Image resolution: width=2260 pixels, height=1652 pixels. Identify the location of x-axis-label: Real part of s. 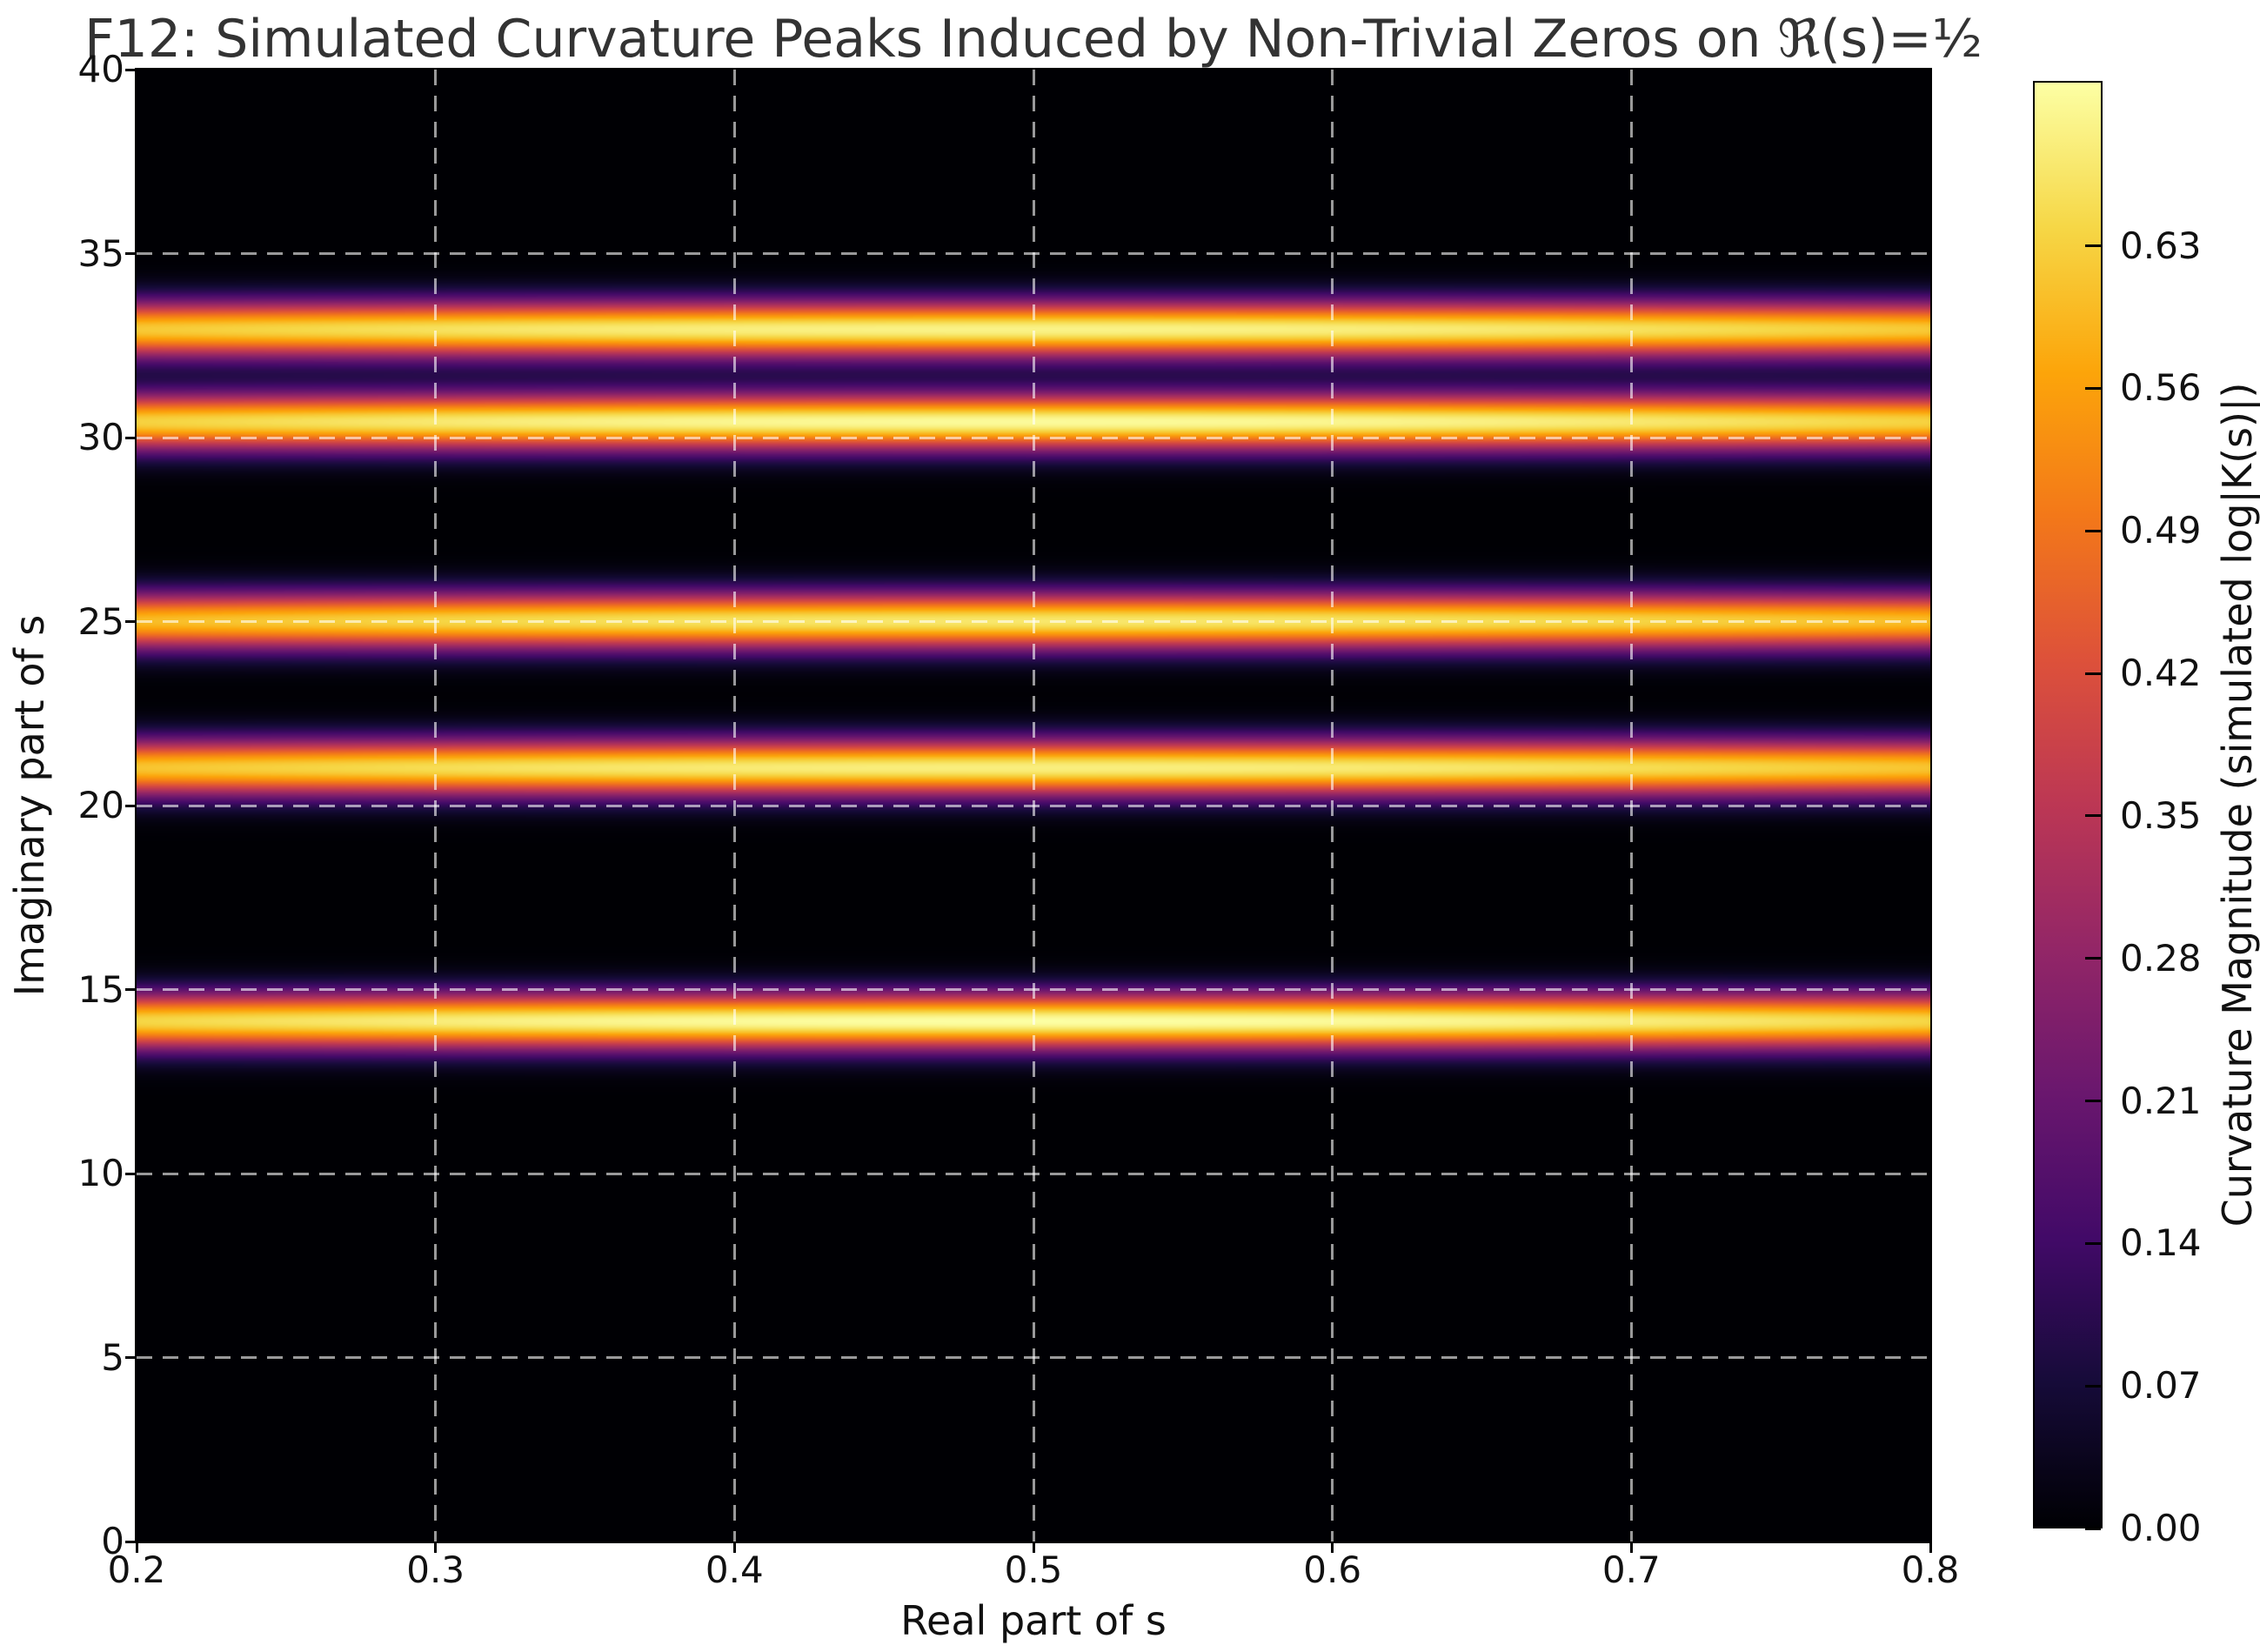
(1033, 1620).